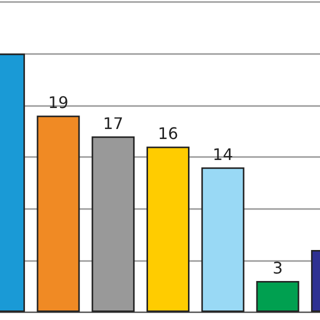  Describe the element at coordinates (277, 268) in the screenshot. I see `data-label: 3` at that location.